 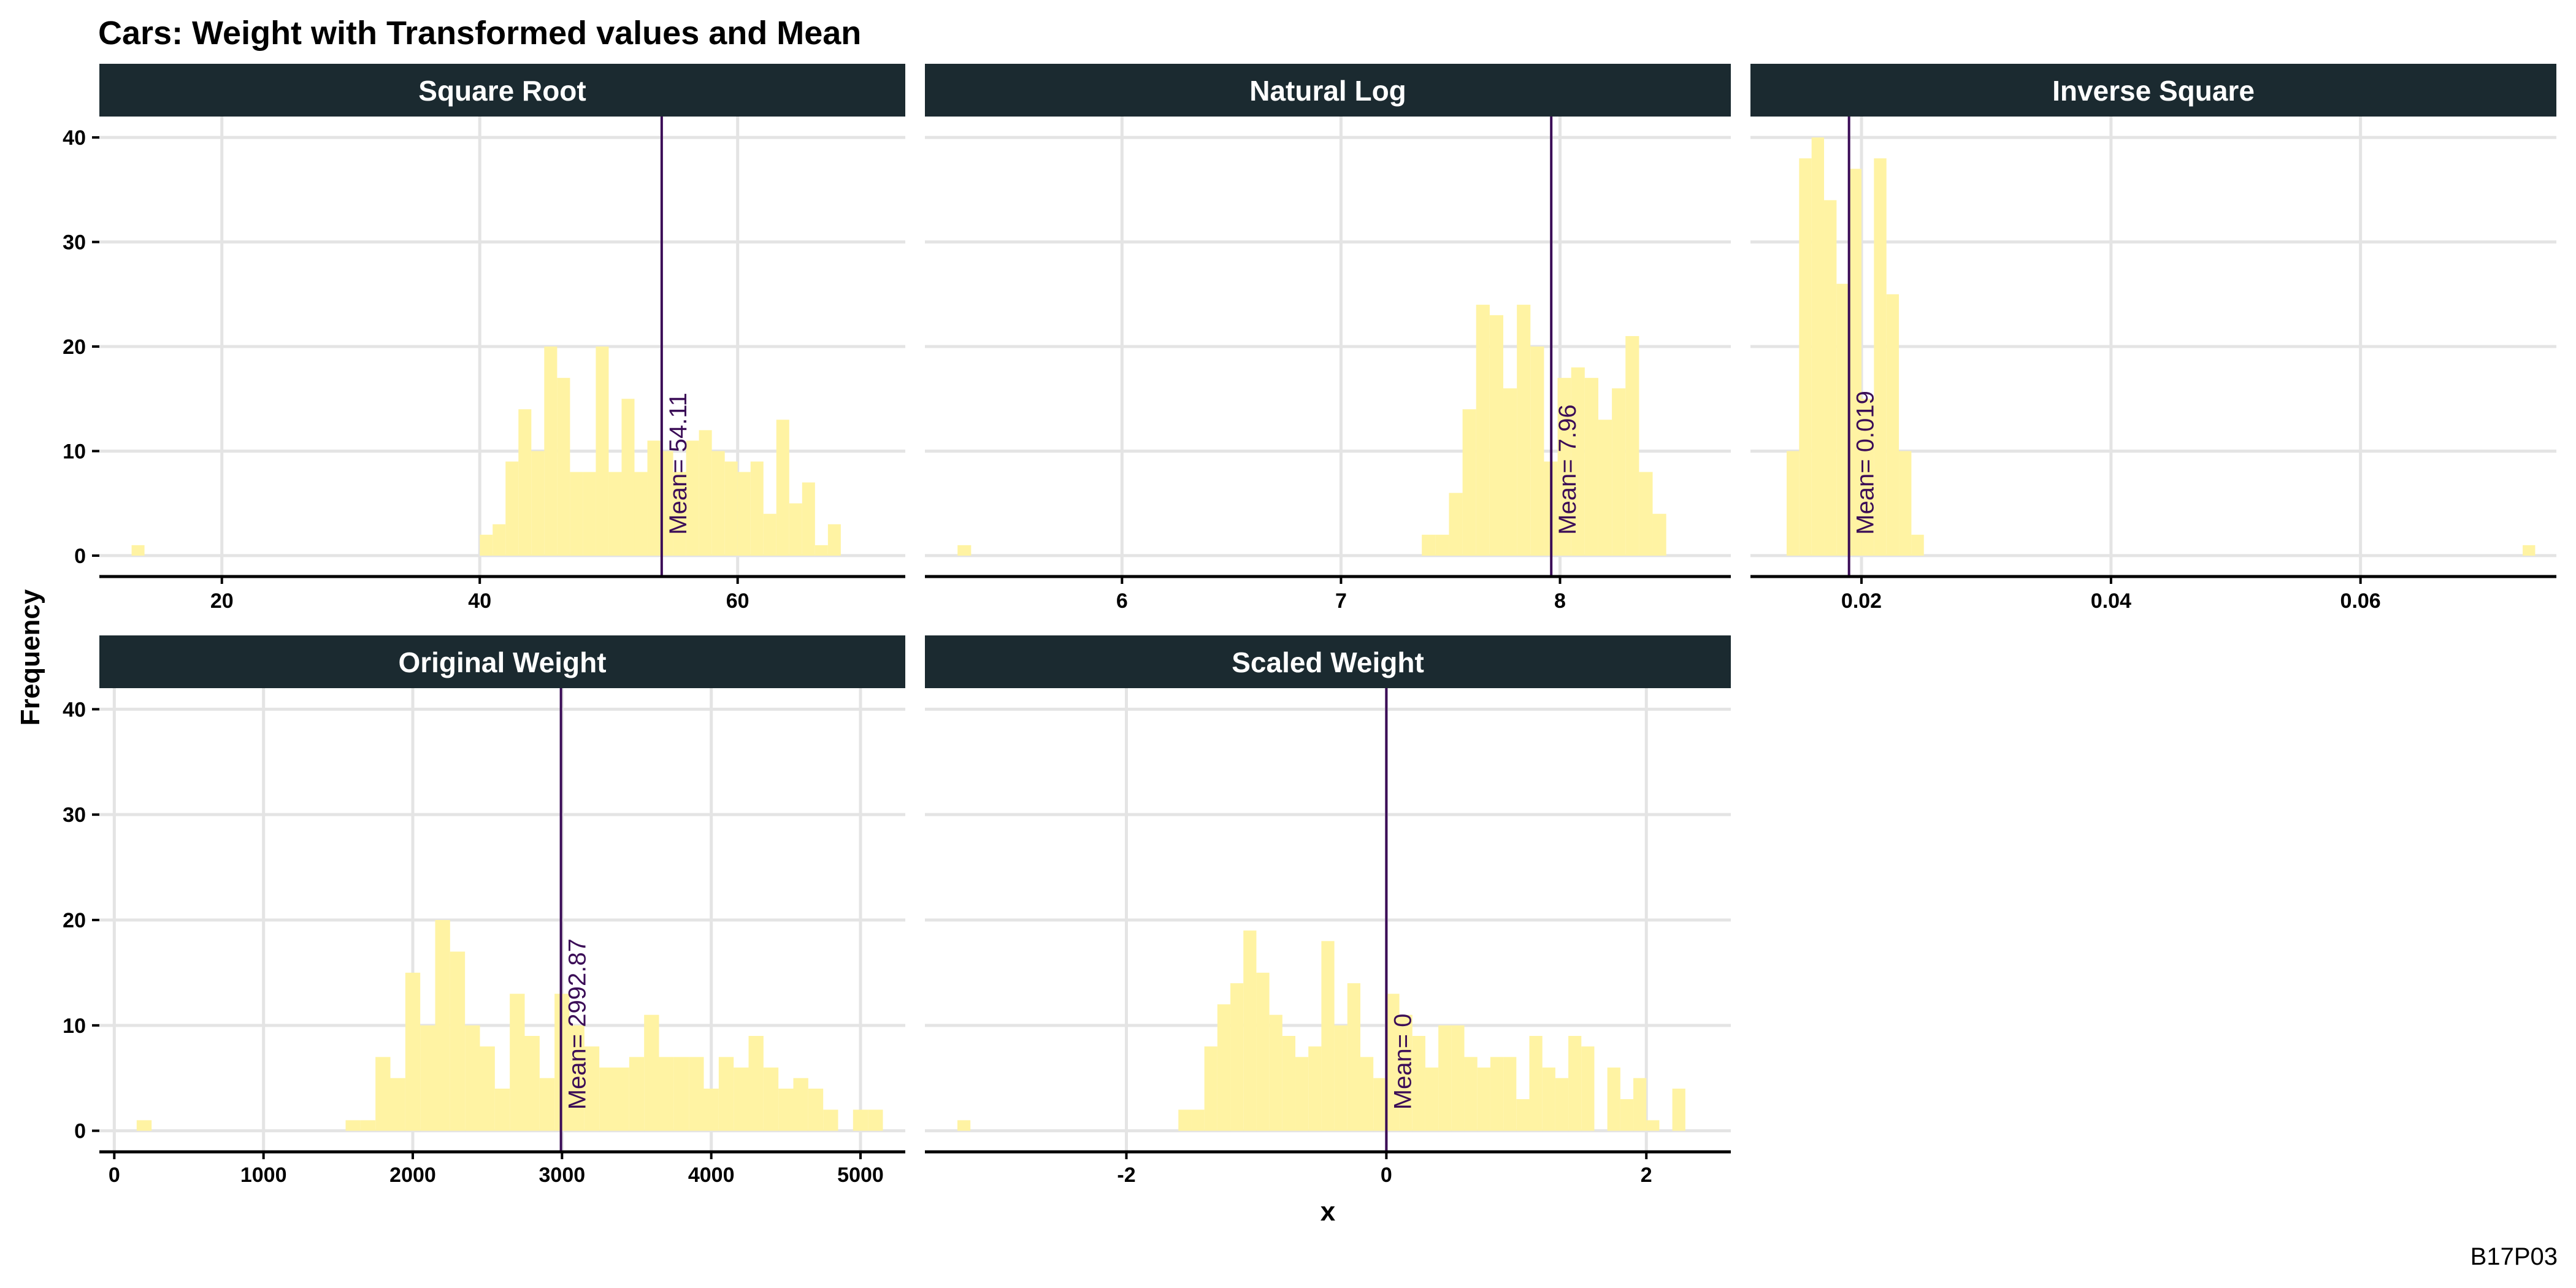 I want to click on x-tick-label: 2, so click(x=1646, y=1175).